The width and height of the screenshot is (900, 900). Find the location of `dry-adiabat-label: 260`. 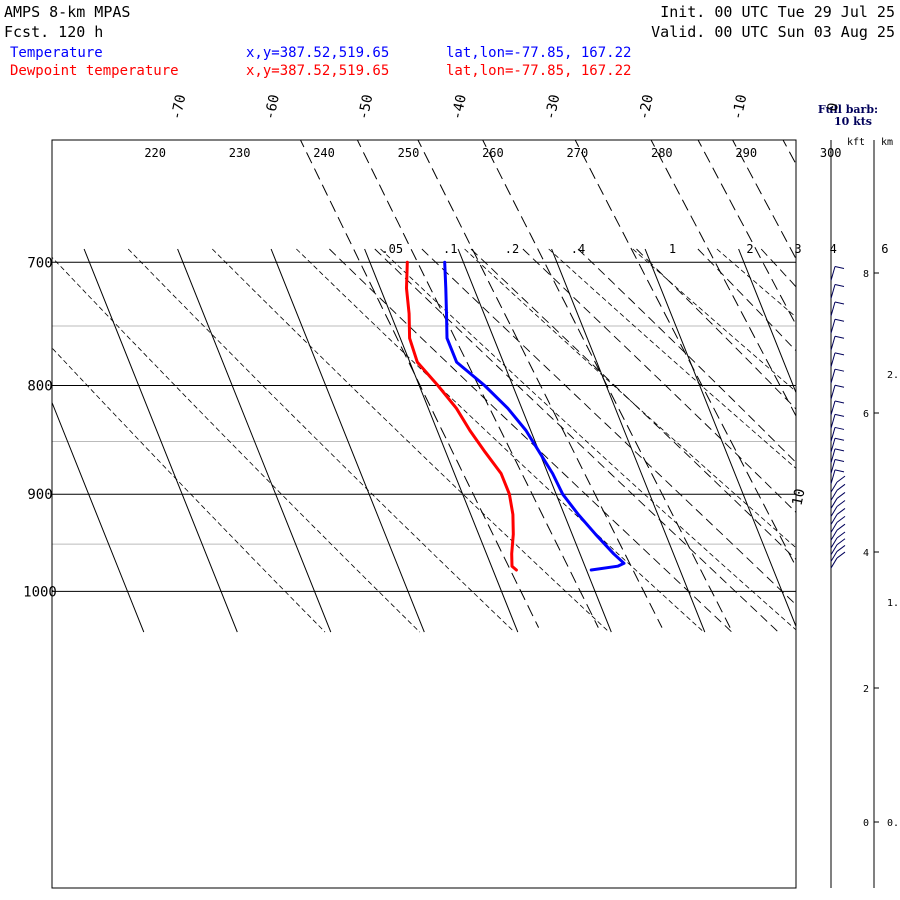

dry-adiabat-label: 260 is located at coordinates (493, 153).